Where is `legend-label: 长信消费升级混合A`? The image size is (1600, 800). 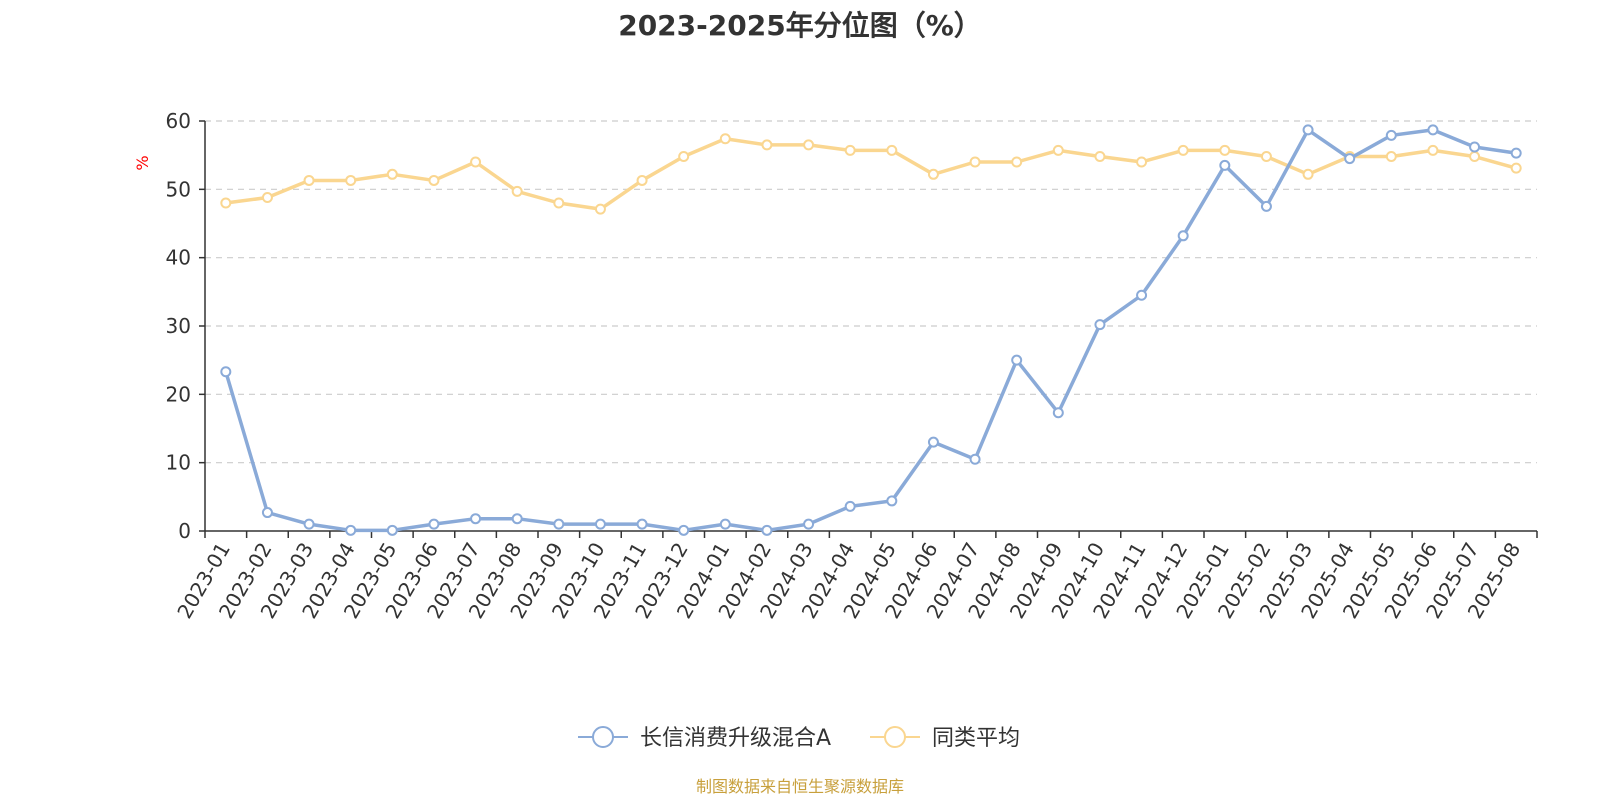
legend-label: 长信消费升级混合A is located at coordinates (735, 738).